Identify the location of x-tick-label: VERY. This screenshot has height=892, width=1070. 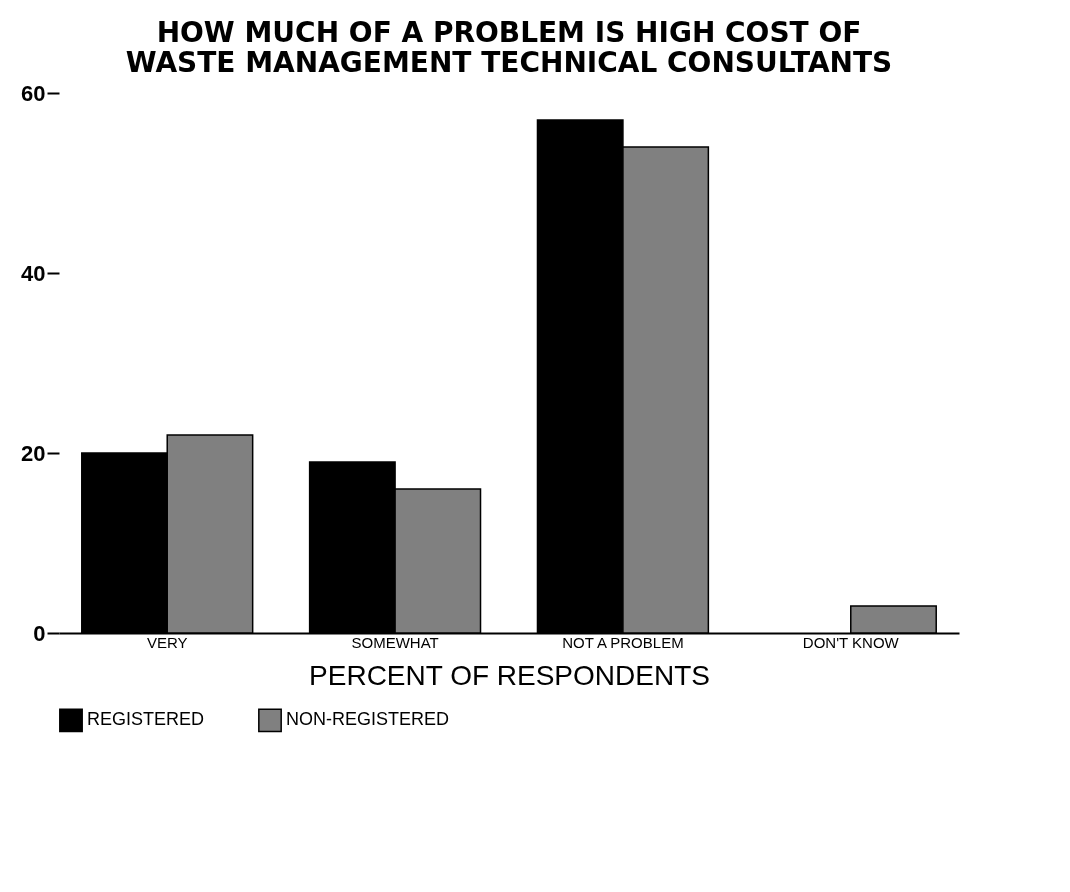
(167, 642).